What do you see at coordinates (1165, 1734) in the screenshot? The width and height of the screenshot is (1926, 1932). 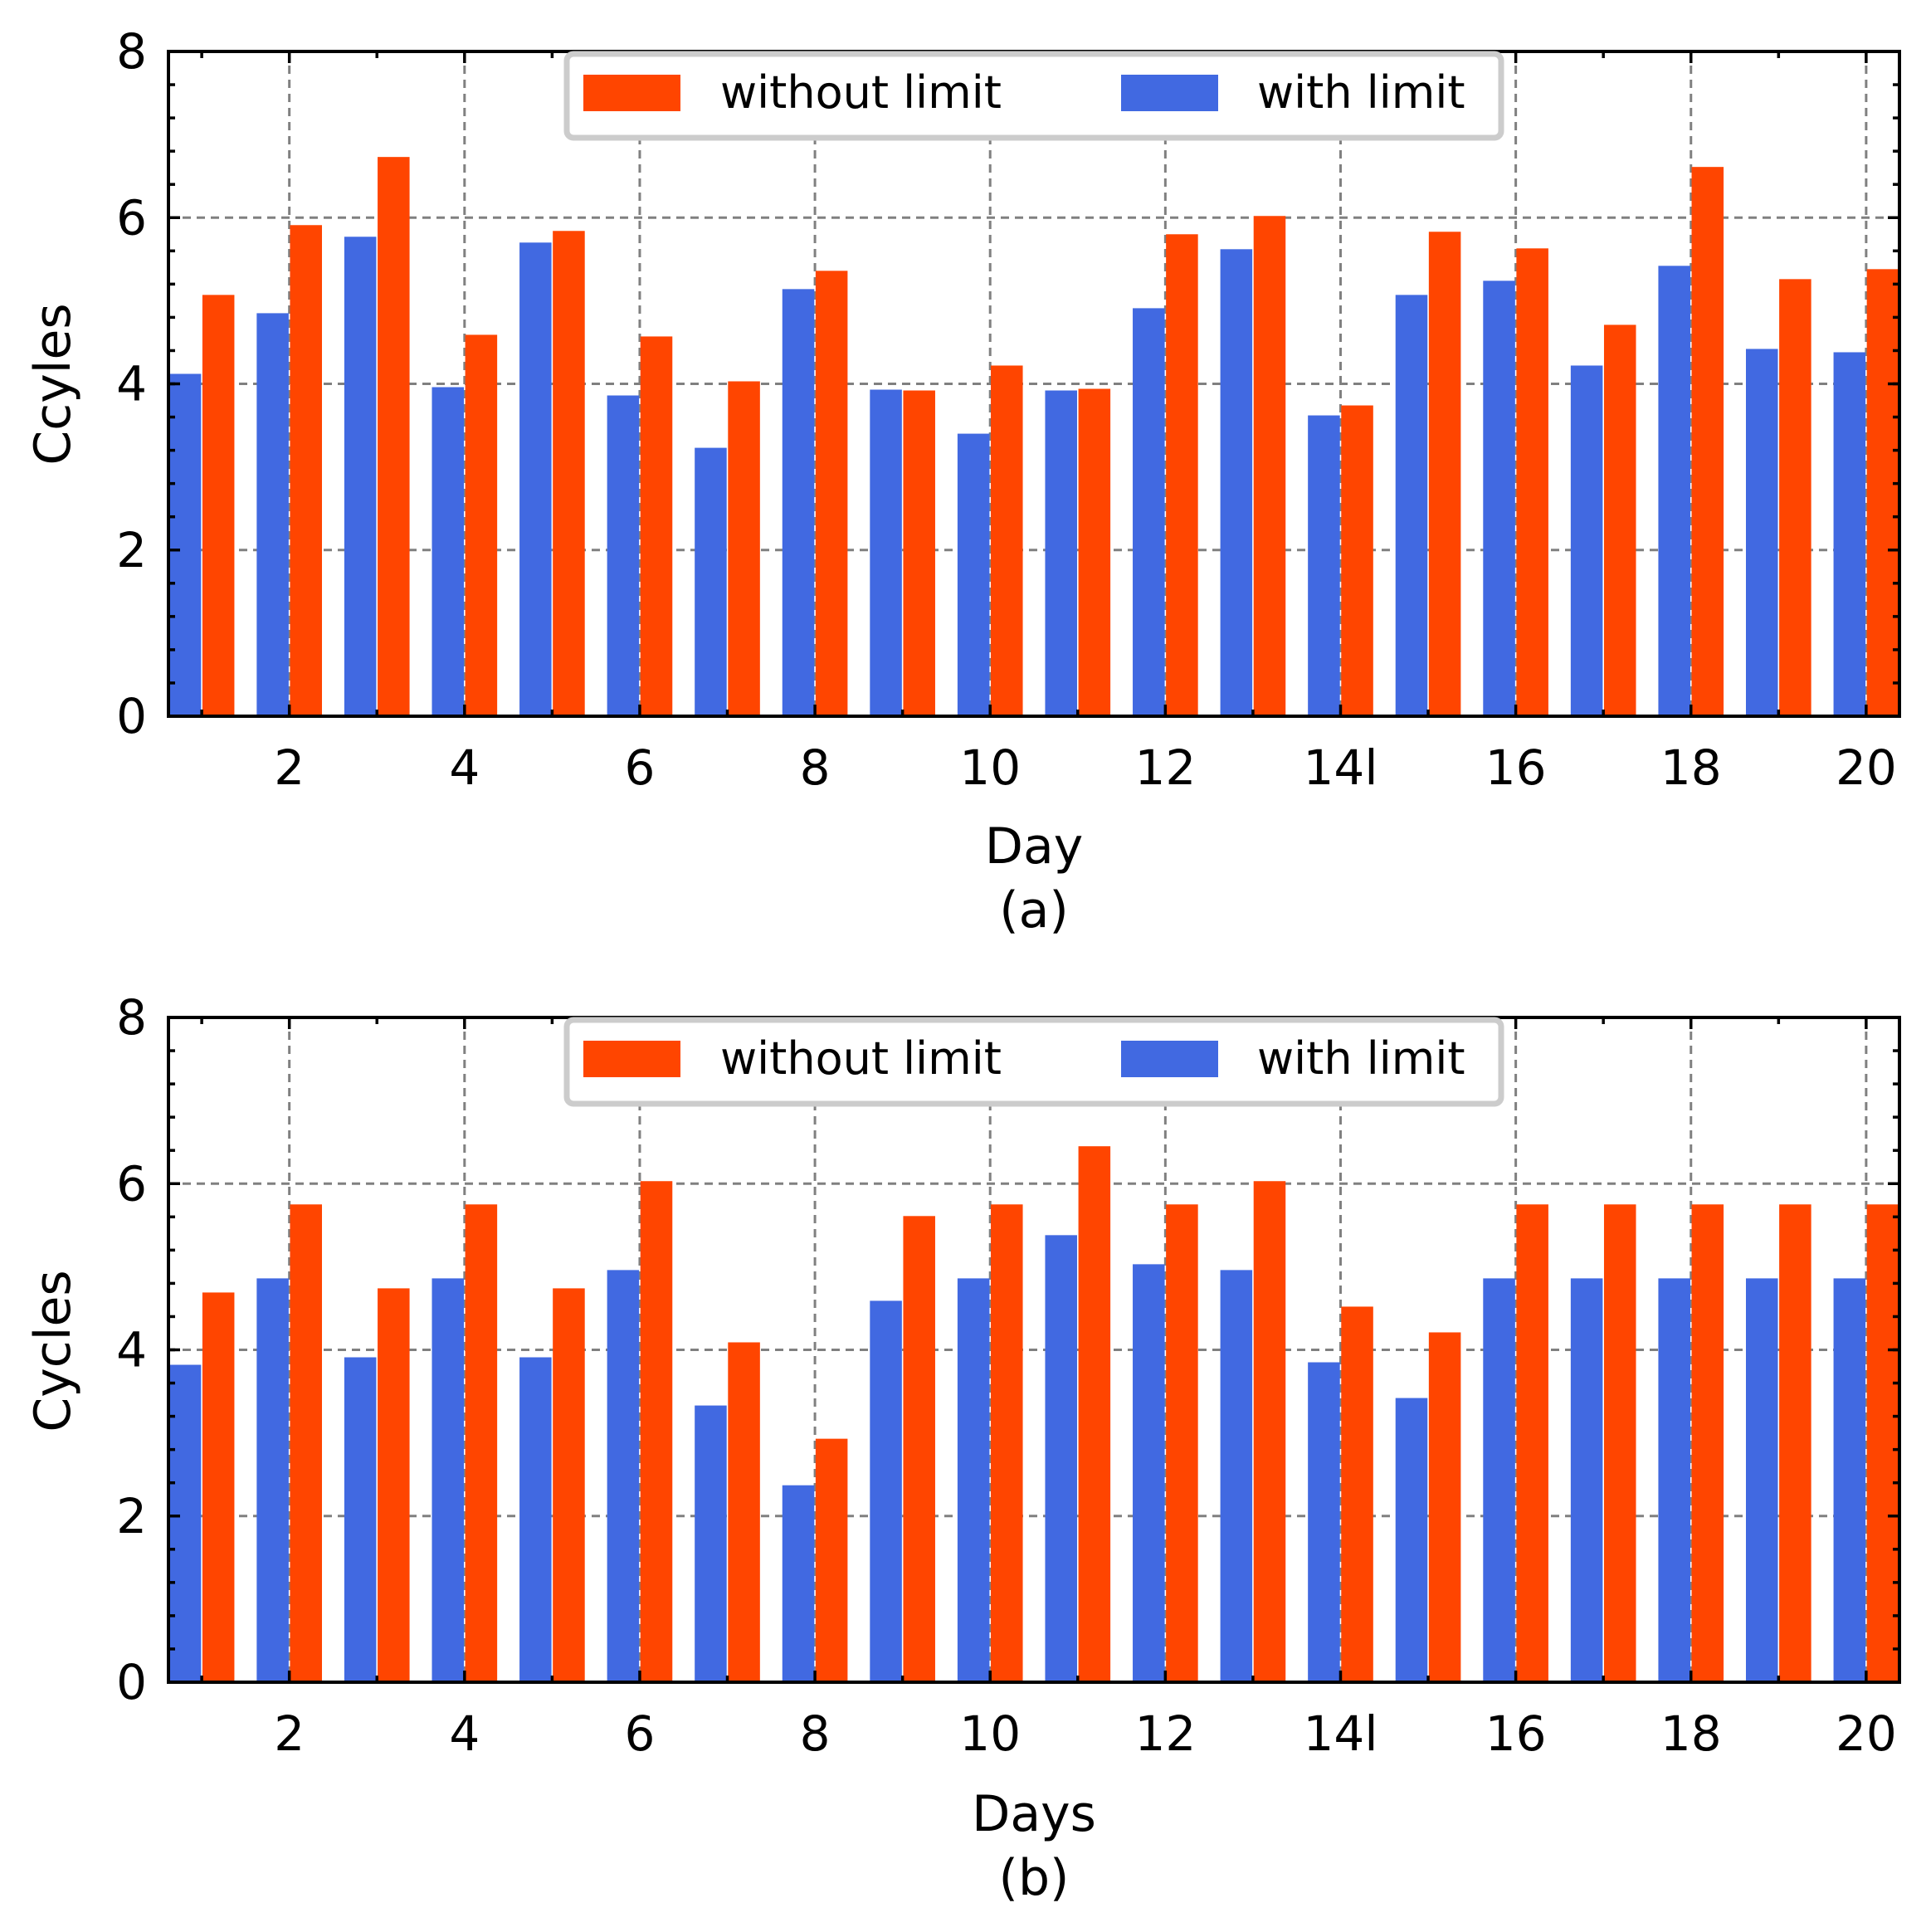 I see `x-tick-label: 12` at bounding box center [1165, 1734].